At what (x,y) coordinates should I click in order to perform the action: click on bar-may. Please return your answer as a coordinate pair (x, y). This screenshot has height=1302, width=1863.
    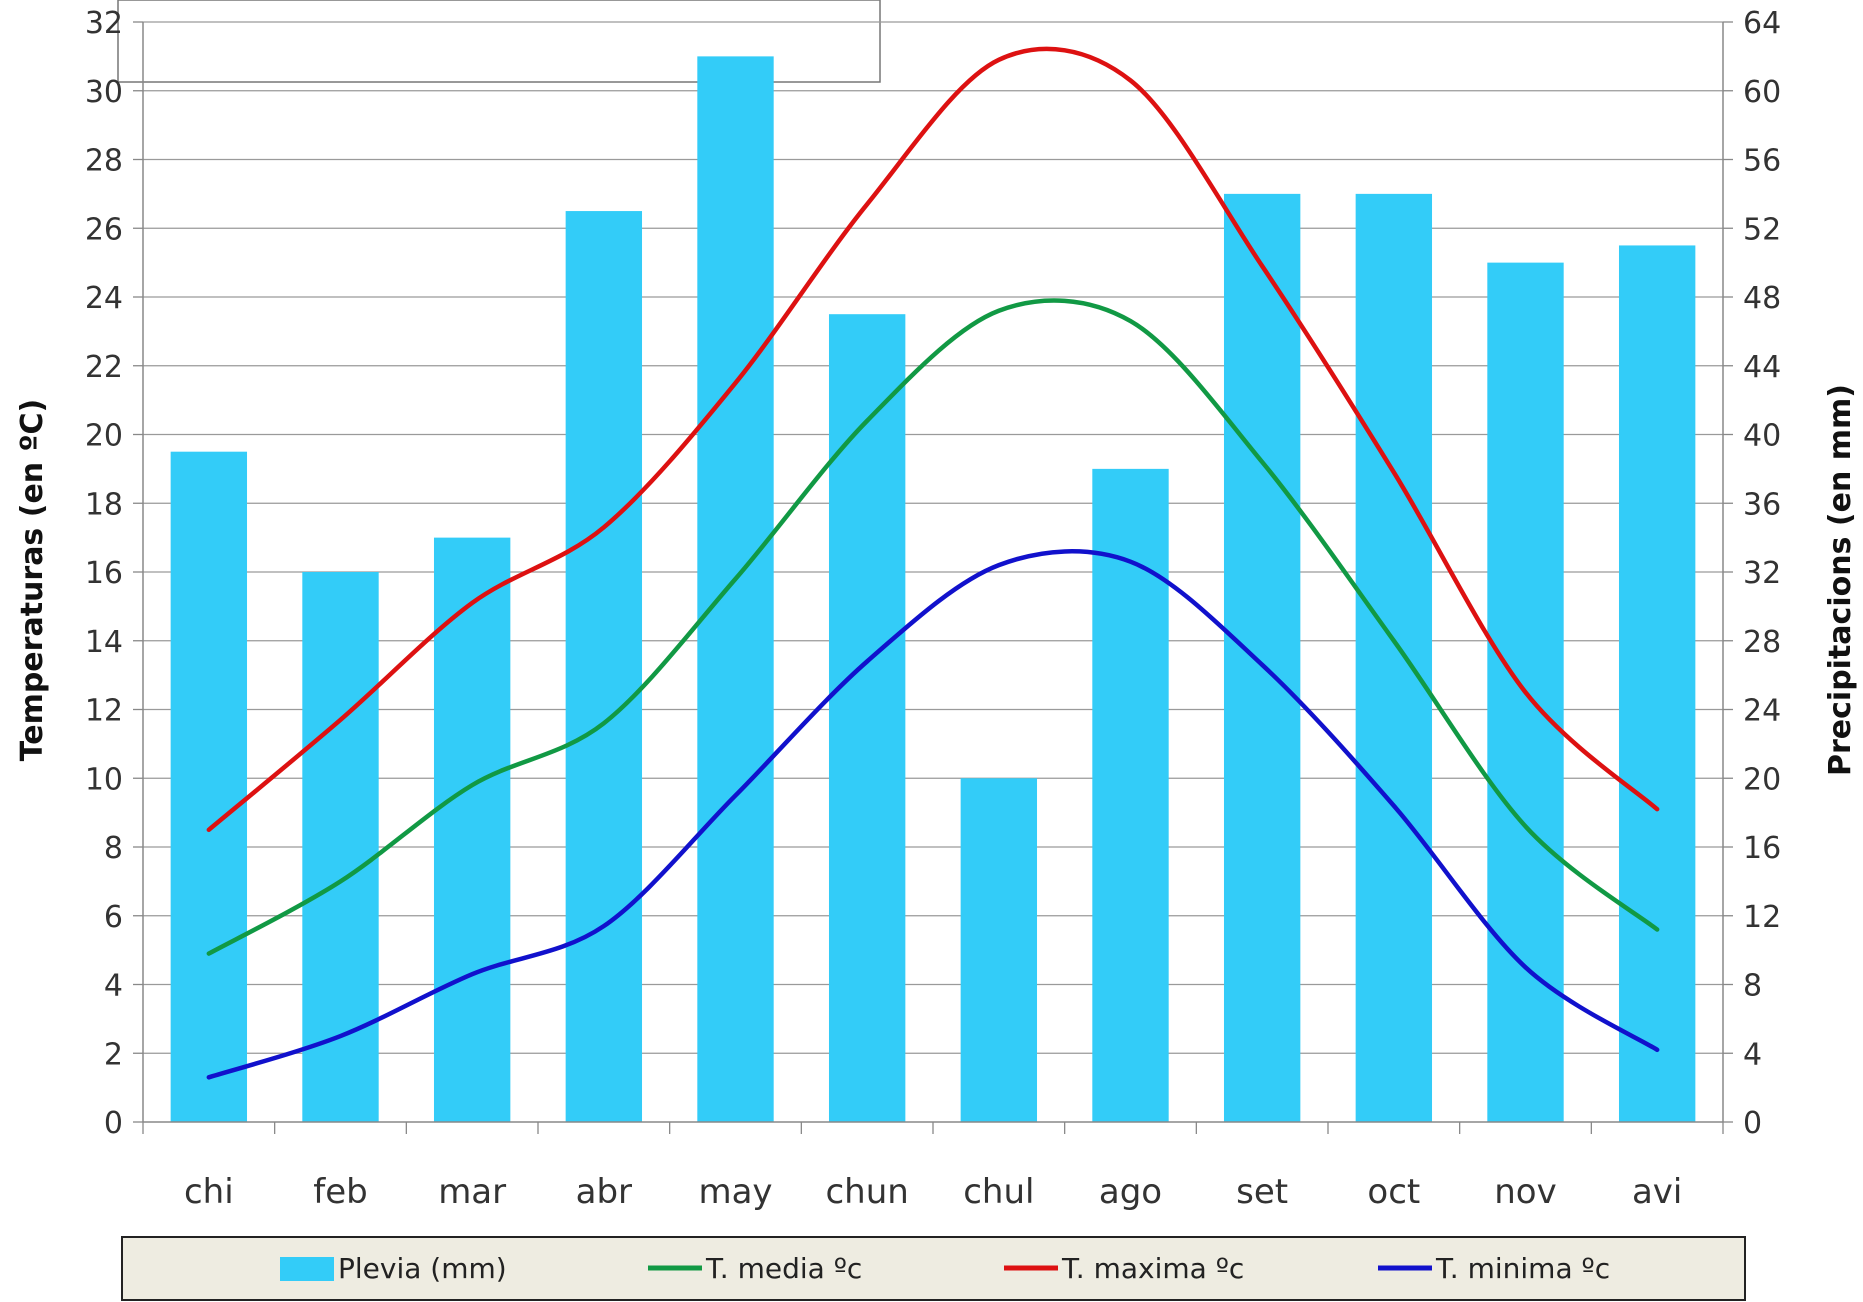
    Looking at the image, I should click on (735, 589).